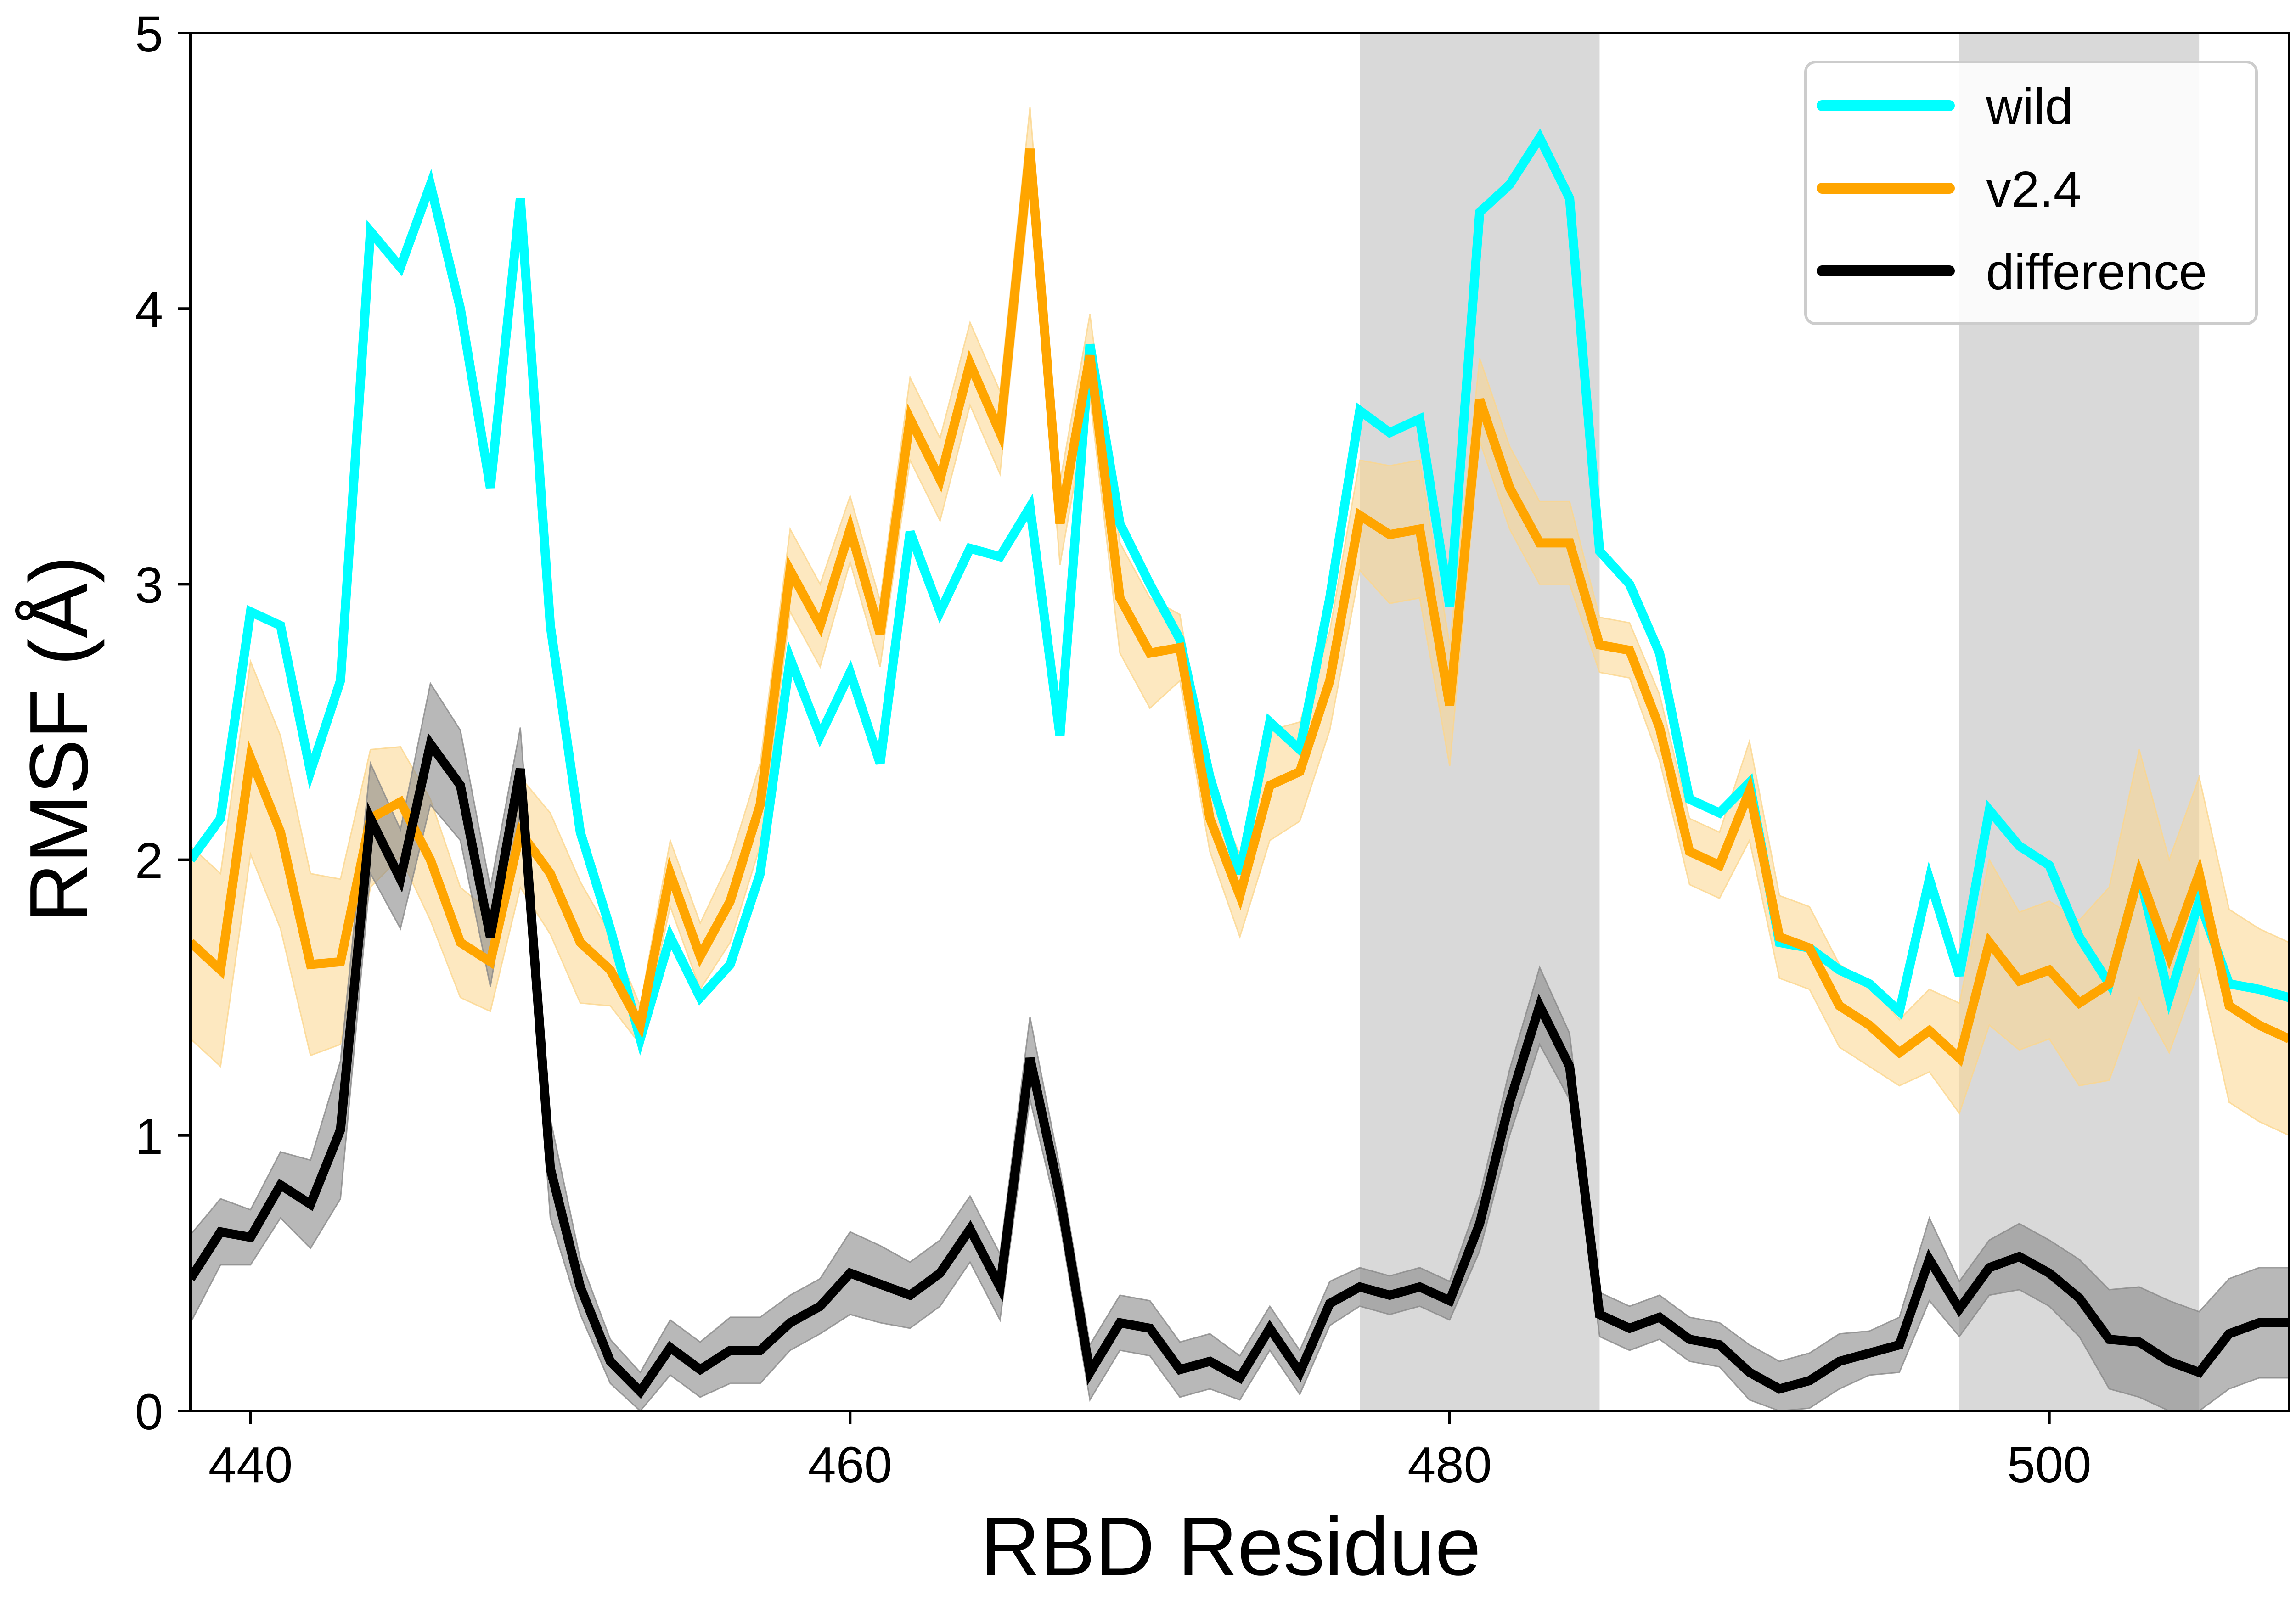 The height and width of the screenshot is (1607, 2296). What do you see at coordinates (850, 1465) in the screenshot?
I see `x-tick-label: 460` at bounding box center [850, 1465].